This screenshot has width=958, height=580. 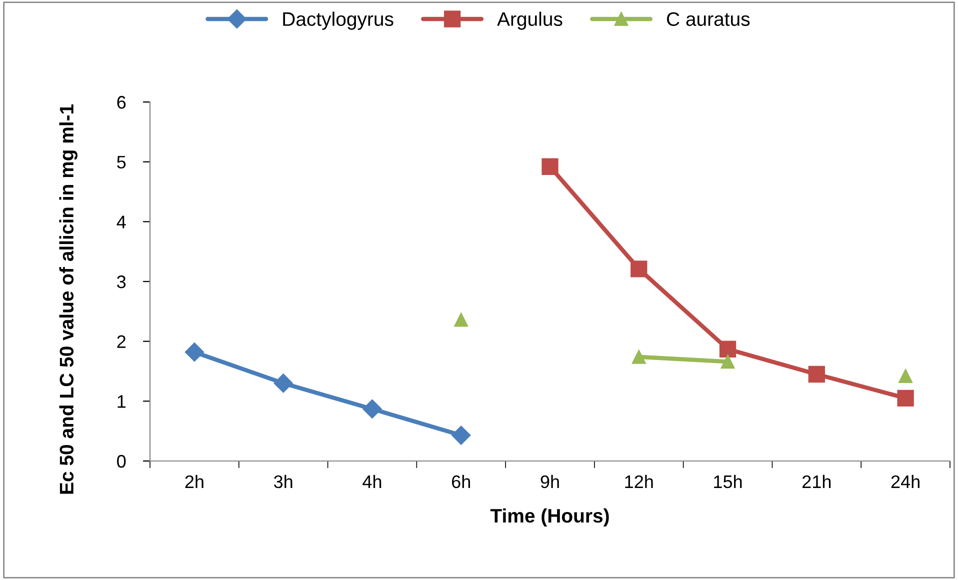 What do you see at coordinates (194, 481) in the screenshot?
I see `x-tick-label: 2h` at bounding box center [194, 481].